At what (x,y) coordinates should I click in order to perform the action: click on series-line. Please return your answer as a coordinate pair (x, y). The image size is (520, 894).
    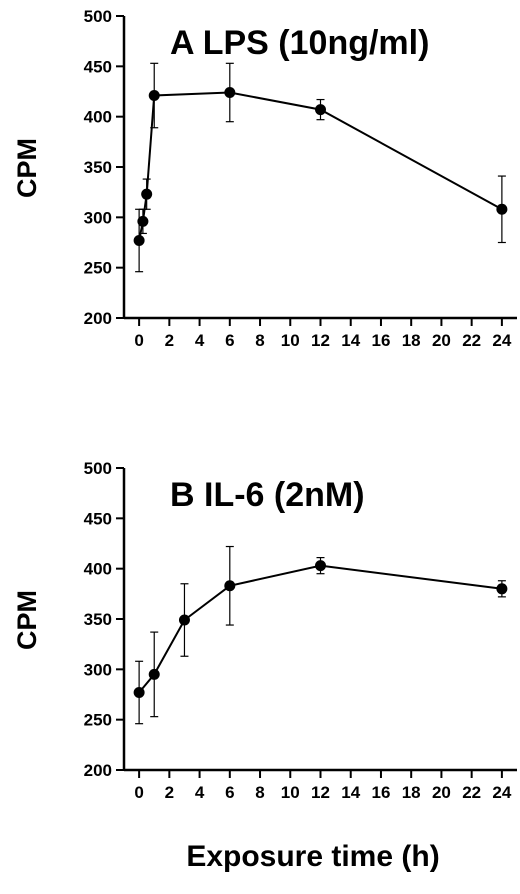
    Looking at the image, I should click on (320, 629).